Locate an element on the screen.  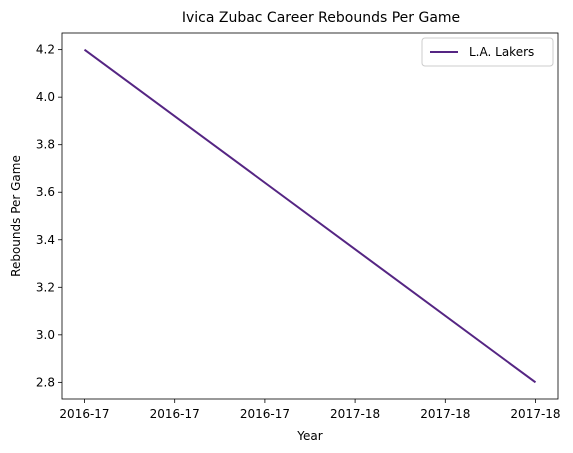
y-tick-label: 3.2 is located at coordinates (45, 287).